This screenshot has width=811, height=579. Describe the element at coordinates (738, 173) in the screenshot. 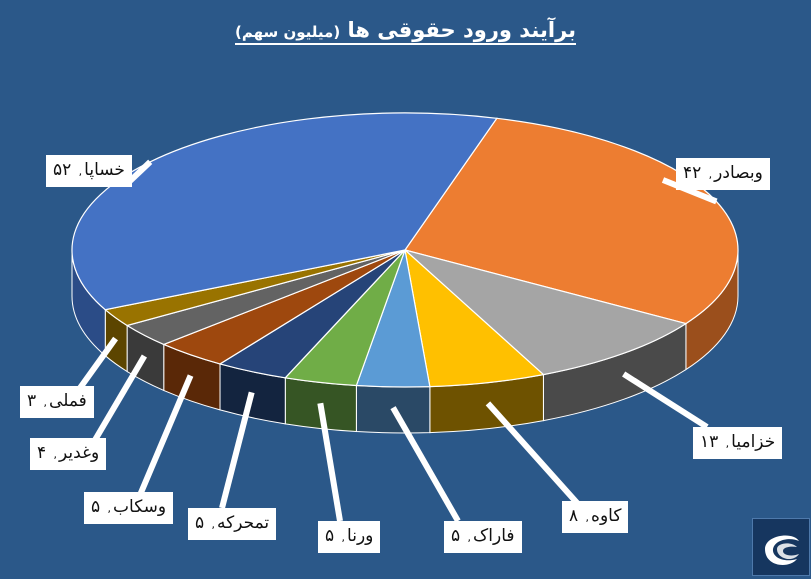

I see `callout-name-0: وبصادر` at that location.